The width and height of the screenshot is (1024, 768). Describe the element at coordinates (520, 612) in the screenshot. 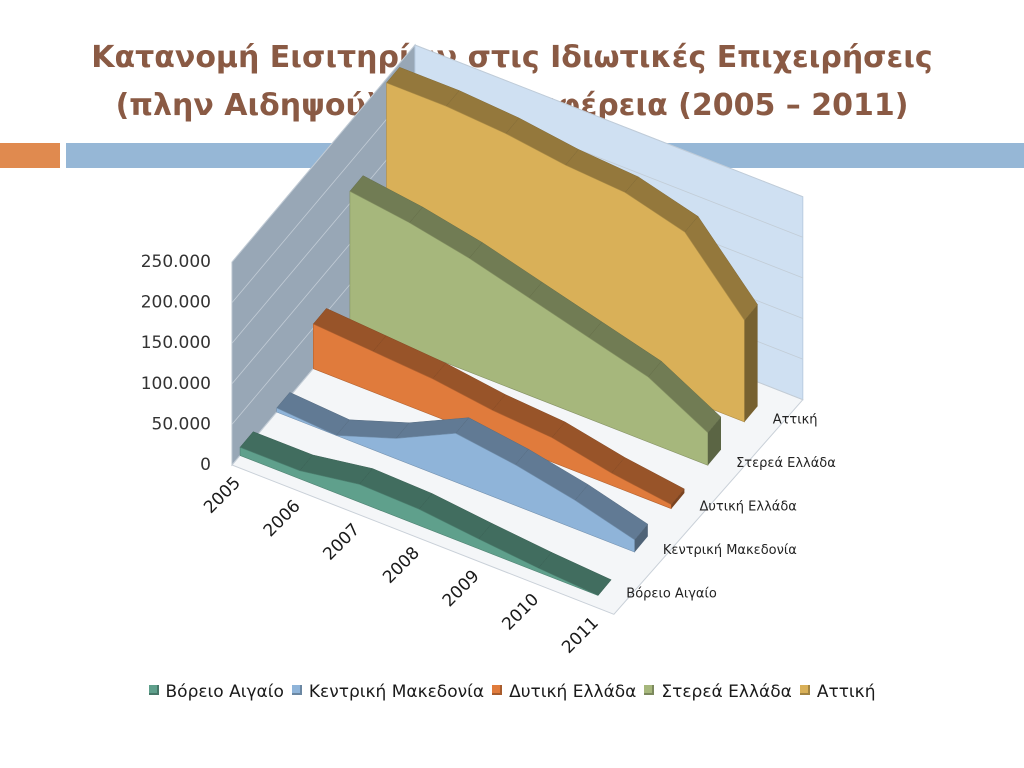

I see `x-tick-label: 2010` at that location.